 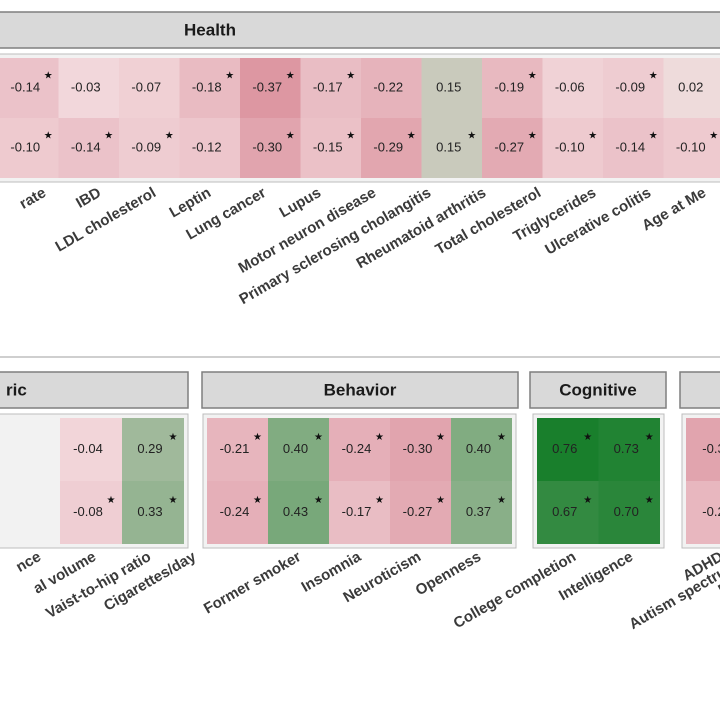 I want to click on cell-value: -0.22, so click(x=388, y=86).